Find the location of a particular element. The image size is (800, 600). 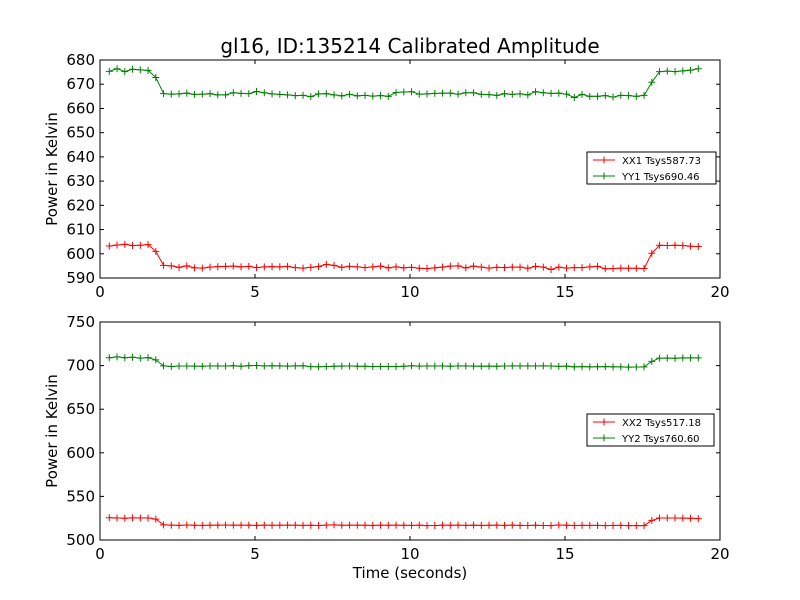

x-tick-label: 10 is located at coordinates (409, 554).